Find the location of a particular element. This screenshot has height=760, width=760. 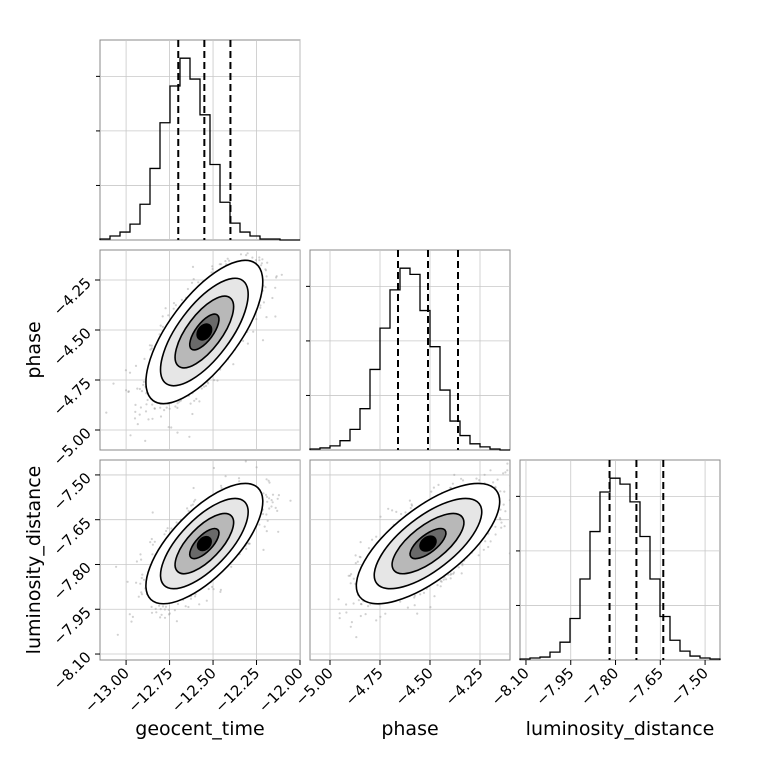

ytick-label: −7.50 is located at coordinates (72, 491).